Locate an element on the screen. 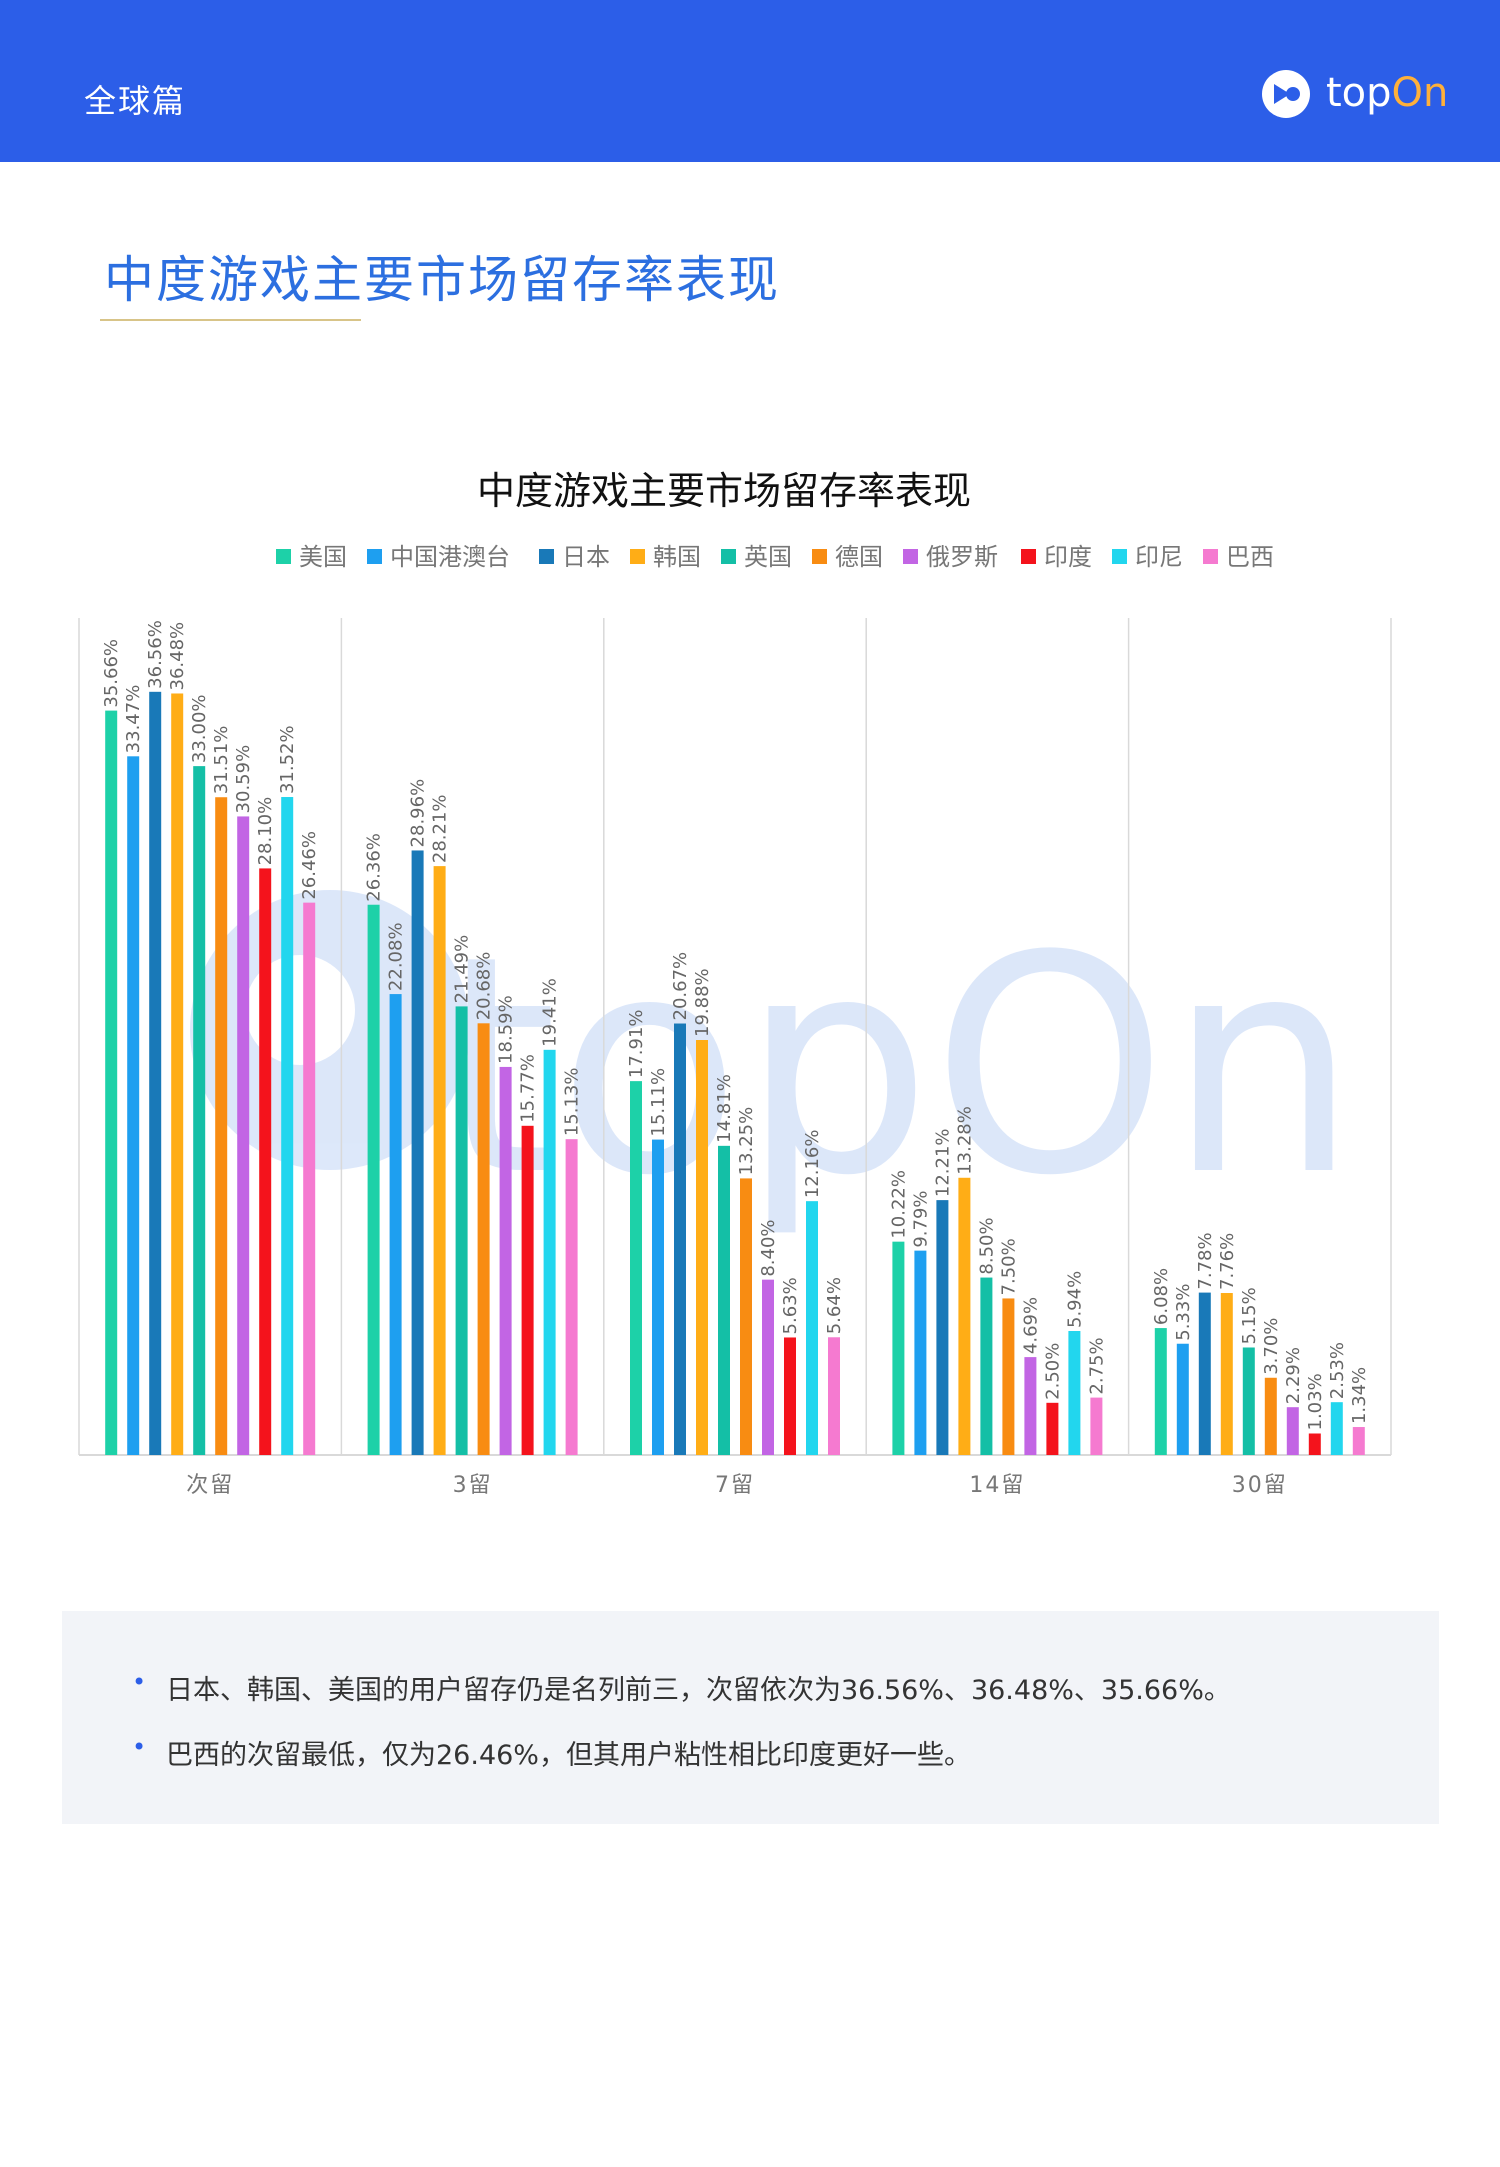  legend-label: 日本 is located at coordinates (586, 557).